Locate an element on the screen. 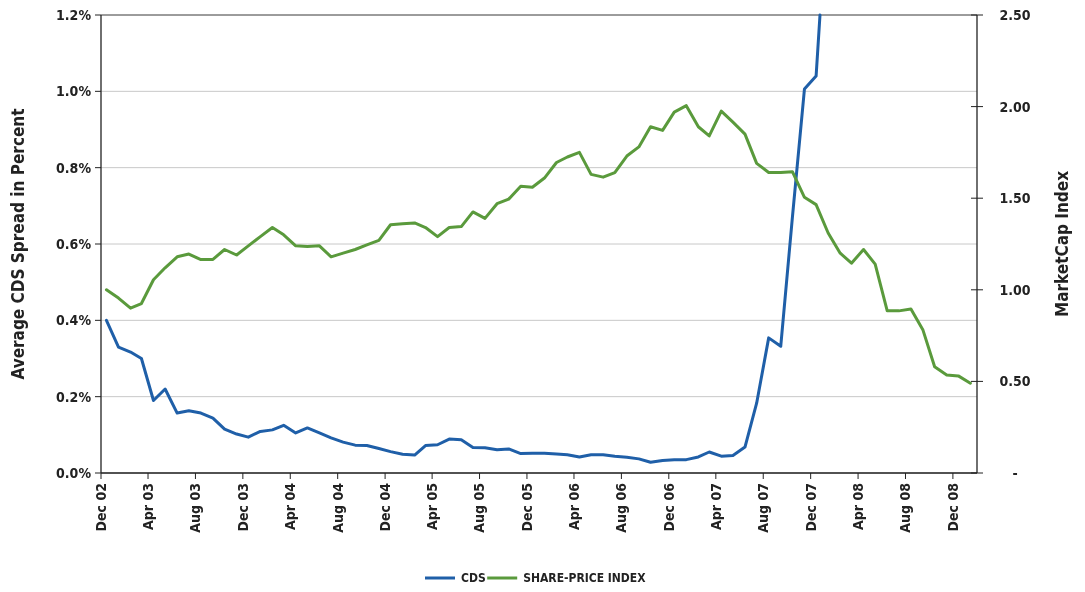 Image resolution: width=1085 pixels, height=592 pixels. y2-tick-label: 2.00 is located at coordinates (1015, 106).